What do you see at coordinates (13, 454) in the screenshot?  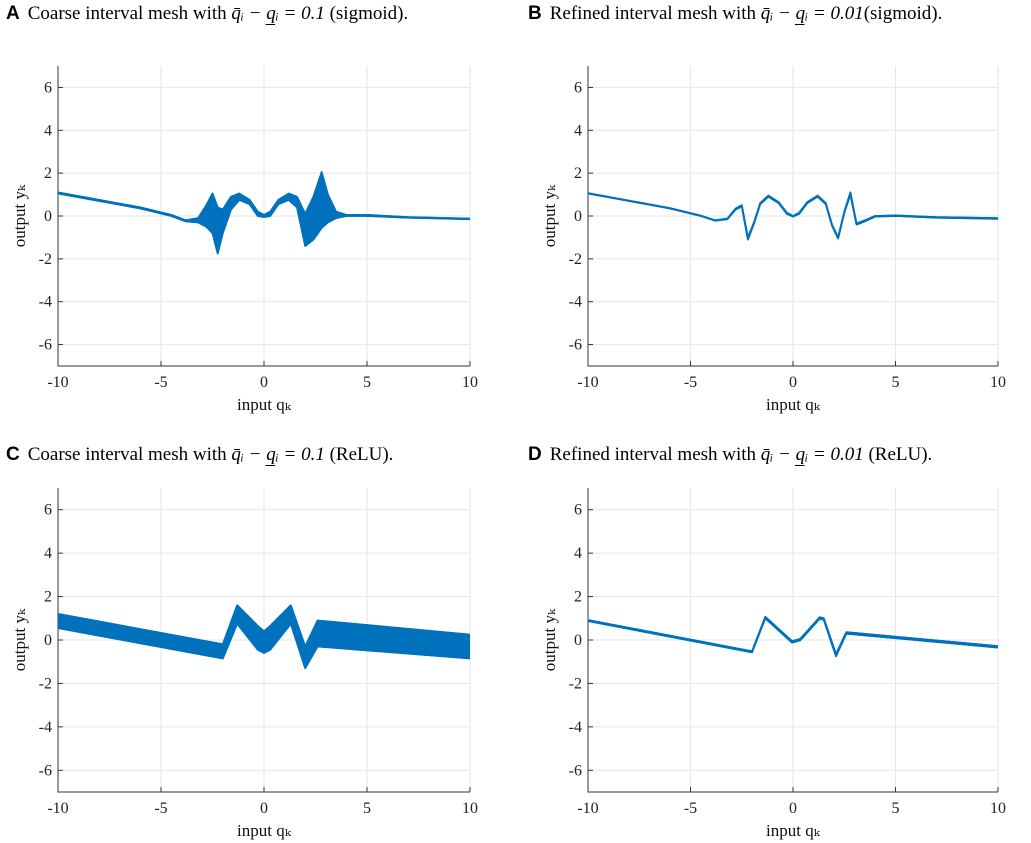 I see `panel-letter: C` at bounding box center [13, 454].